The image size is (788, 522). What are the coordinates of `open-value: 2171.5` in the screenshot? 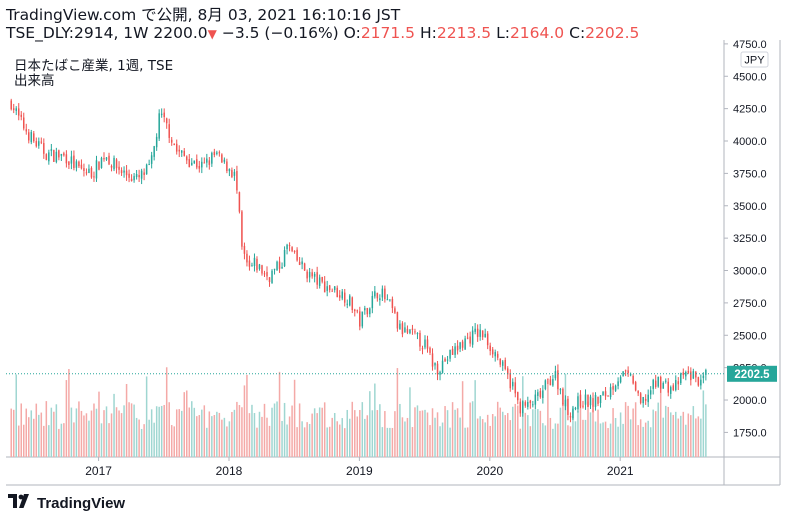 It's located at (388, 33).